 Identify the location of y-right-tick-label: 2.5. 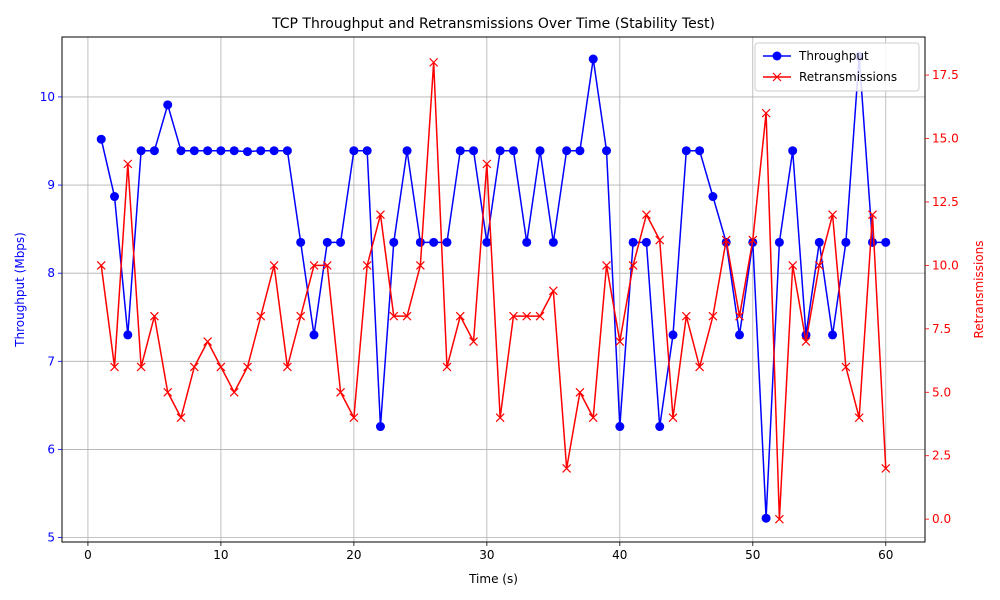
(941, 456).